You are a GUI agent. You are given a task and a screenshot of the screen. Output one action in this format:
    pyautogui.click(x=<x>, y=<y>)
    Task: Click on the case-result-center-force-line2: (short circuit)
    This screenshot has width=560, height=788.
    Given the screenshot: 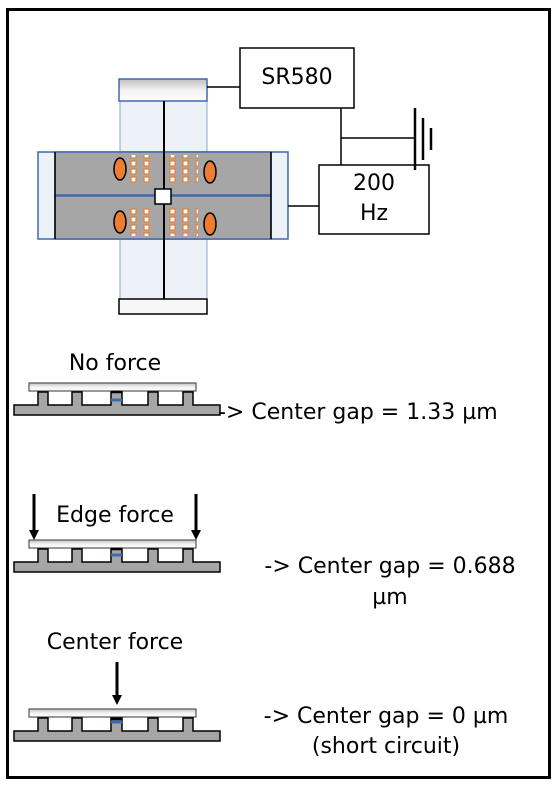 What is the action you would take?
    pyautogui.click(x=386, y=746)
    